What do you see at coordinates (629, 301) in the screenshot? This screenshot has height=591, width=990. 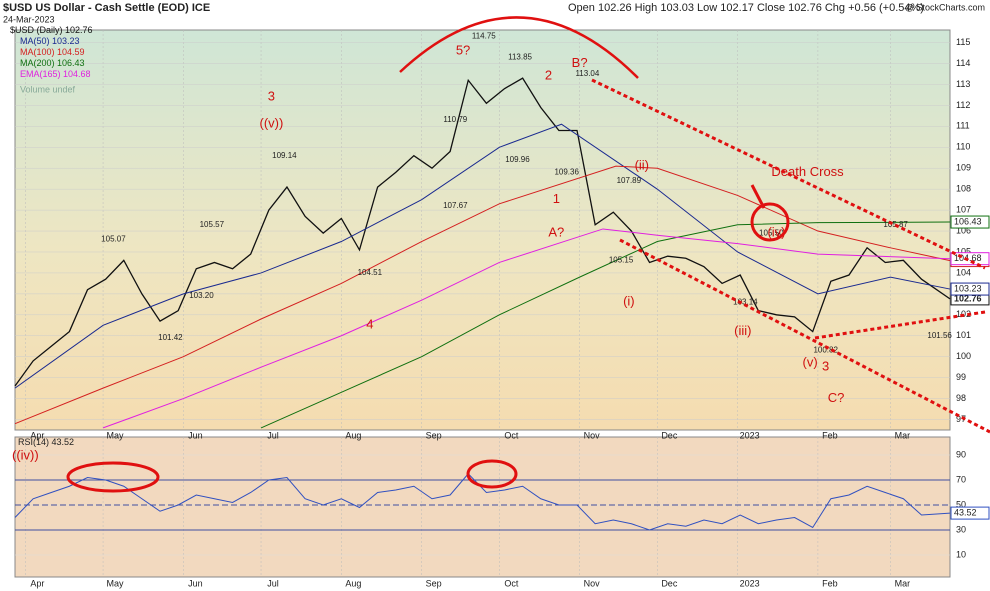 I see `wave-label: (i)` at bounding box center [629, 301].